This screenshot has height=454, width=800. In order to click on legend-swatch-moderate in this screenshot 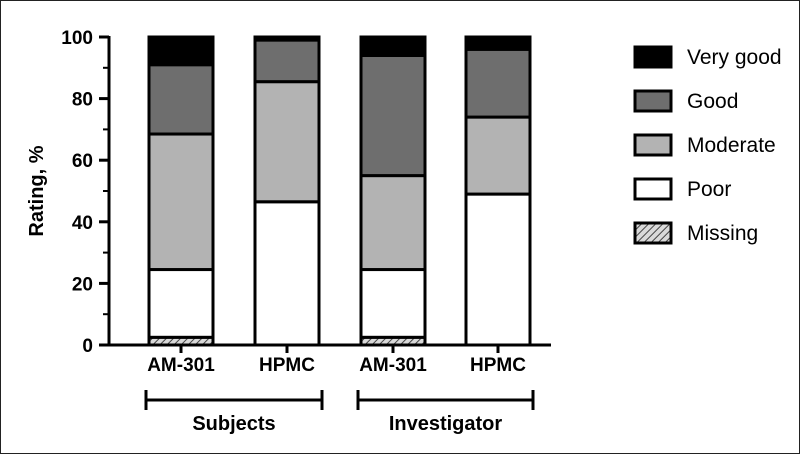, I will do `click(653, 145)`.